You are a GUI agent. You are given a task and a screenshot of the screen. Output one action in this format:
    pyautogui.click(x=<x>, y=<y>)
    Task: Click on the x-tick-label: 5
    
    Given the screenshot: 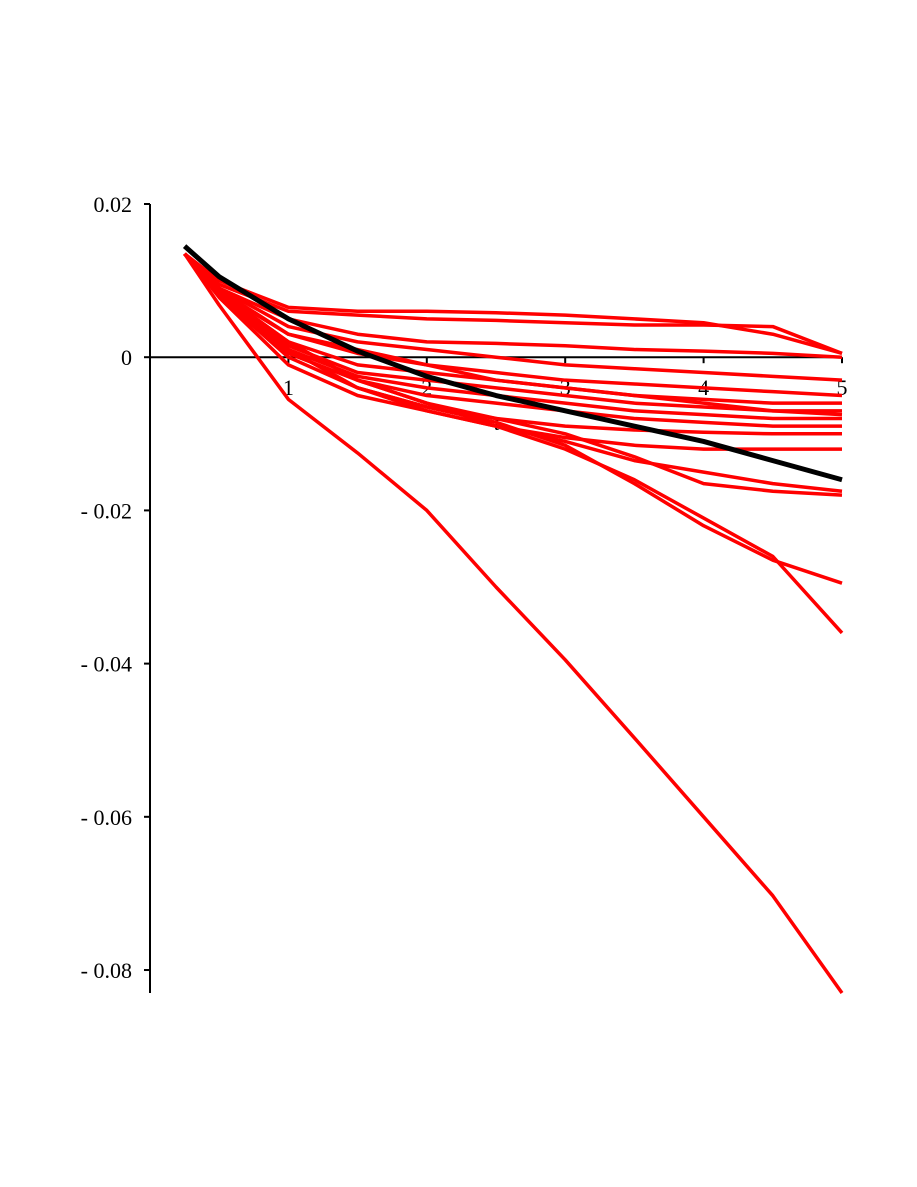 What is the action you would take?
    pyautogui.click(x=842, y=387)
    